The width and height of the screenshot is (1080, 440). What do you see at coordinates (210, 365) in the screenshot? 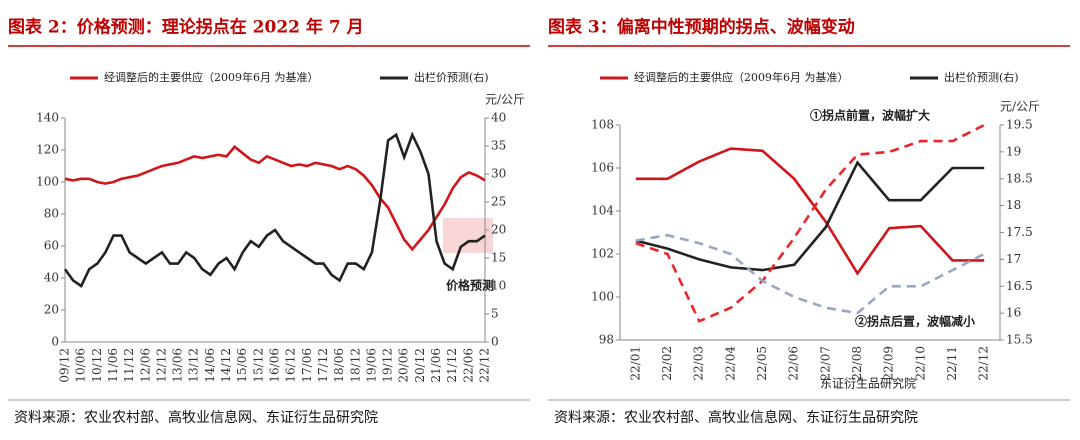
I see `x-tick-label: 14/06` at bounding box center [210, 365].